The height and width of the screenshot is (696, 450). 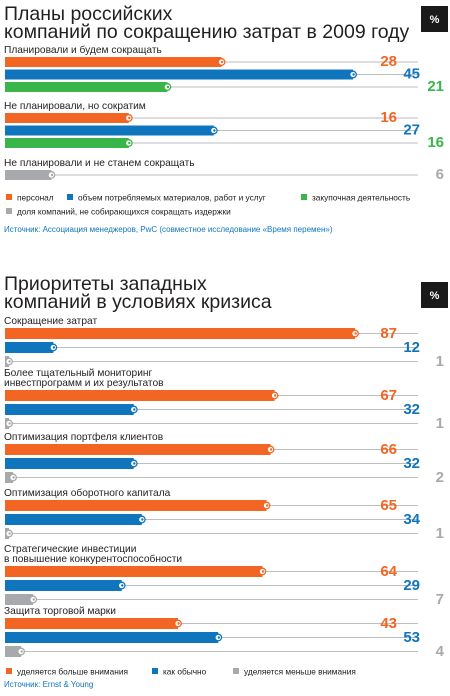 I want to click on chart1-value-1-0: 16, so click(x=388, y=117).